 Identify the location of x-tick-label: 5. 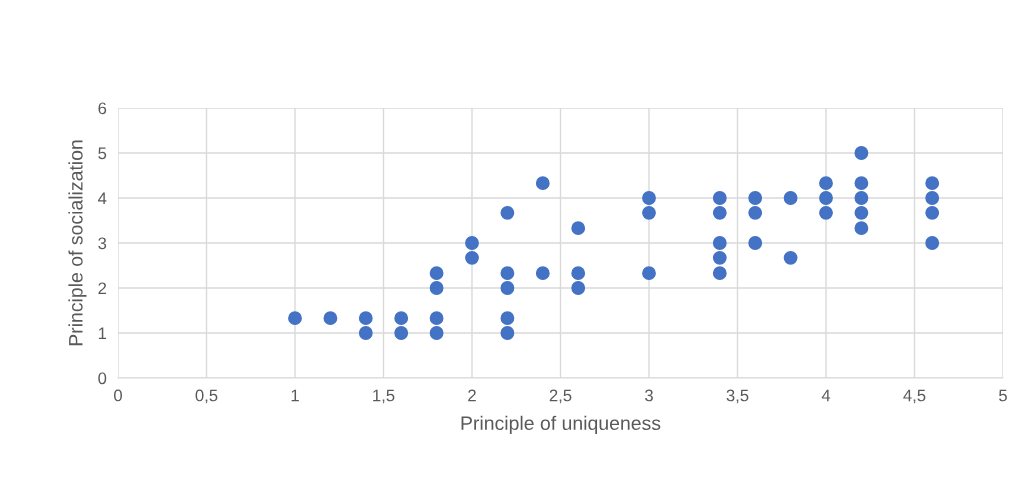
(1003, 395).